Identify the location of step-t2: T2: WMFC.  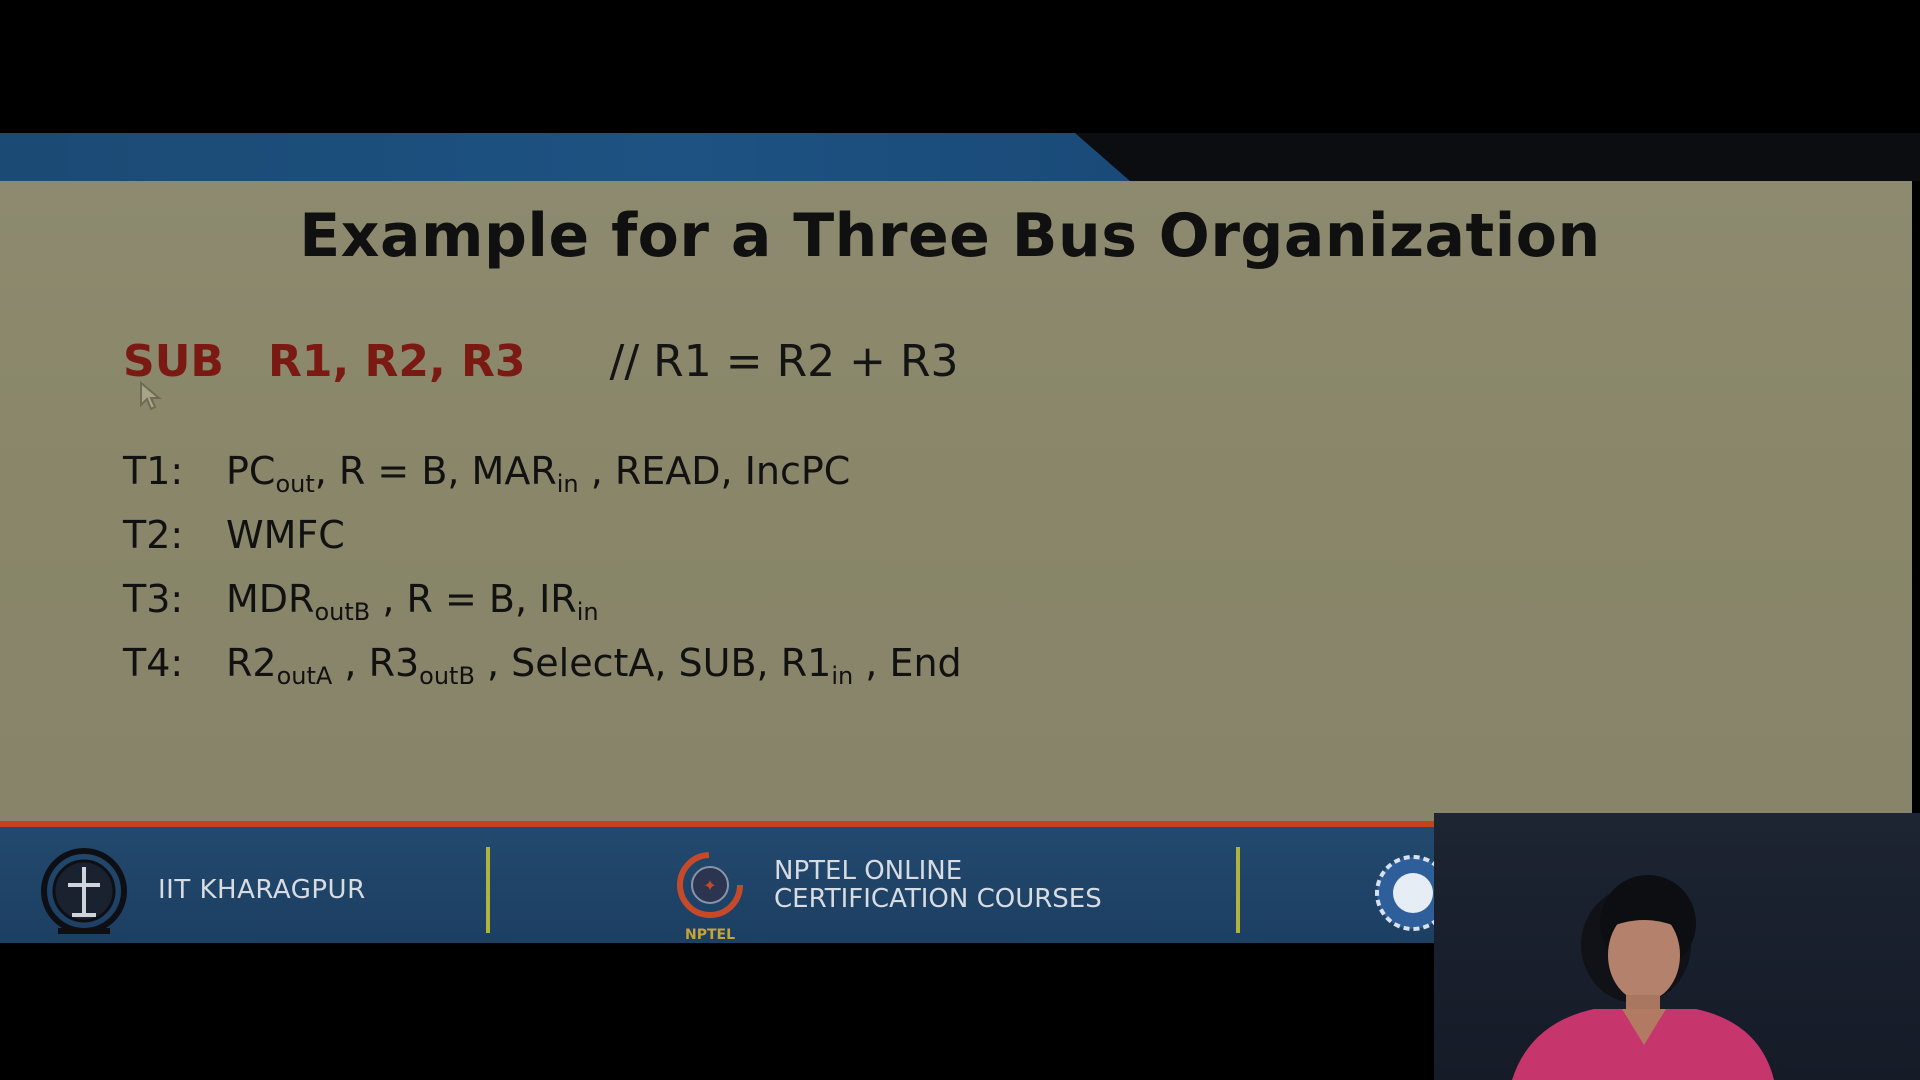
(234, 535).